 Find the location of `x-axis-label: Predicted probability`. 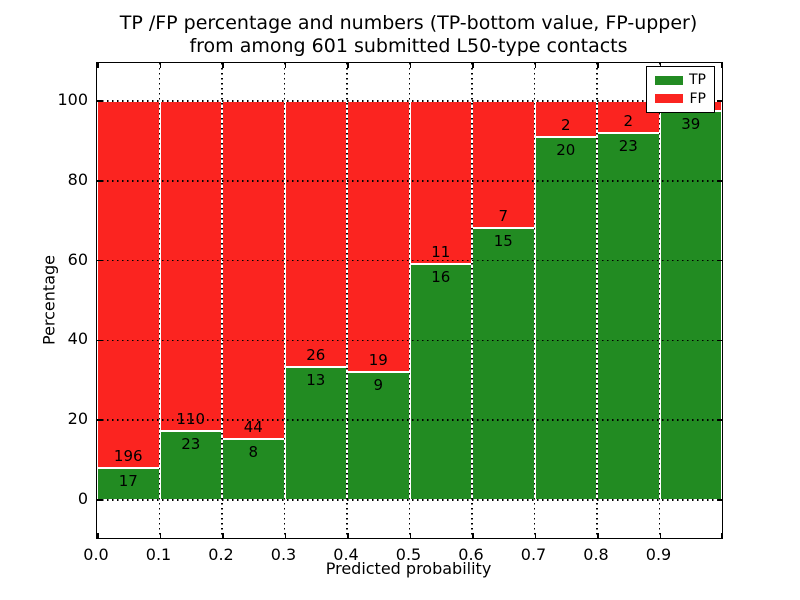

x-axis-label: Predicted probability is located at coordinates (408, 568).